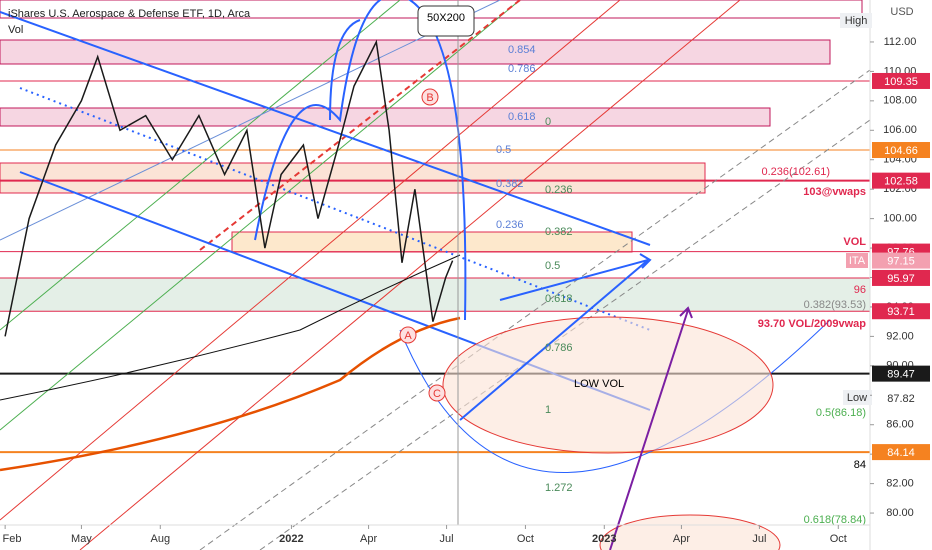 Image resolution: width=932 pixels, height=550 pixels. Describe the element at coordinates (548, 122) in the screenshot. I see `fib-label: 0` at that location.